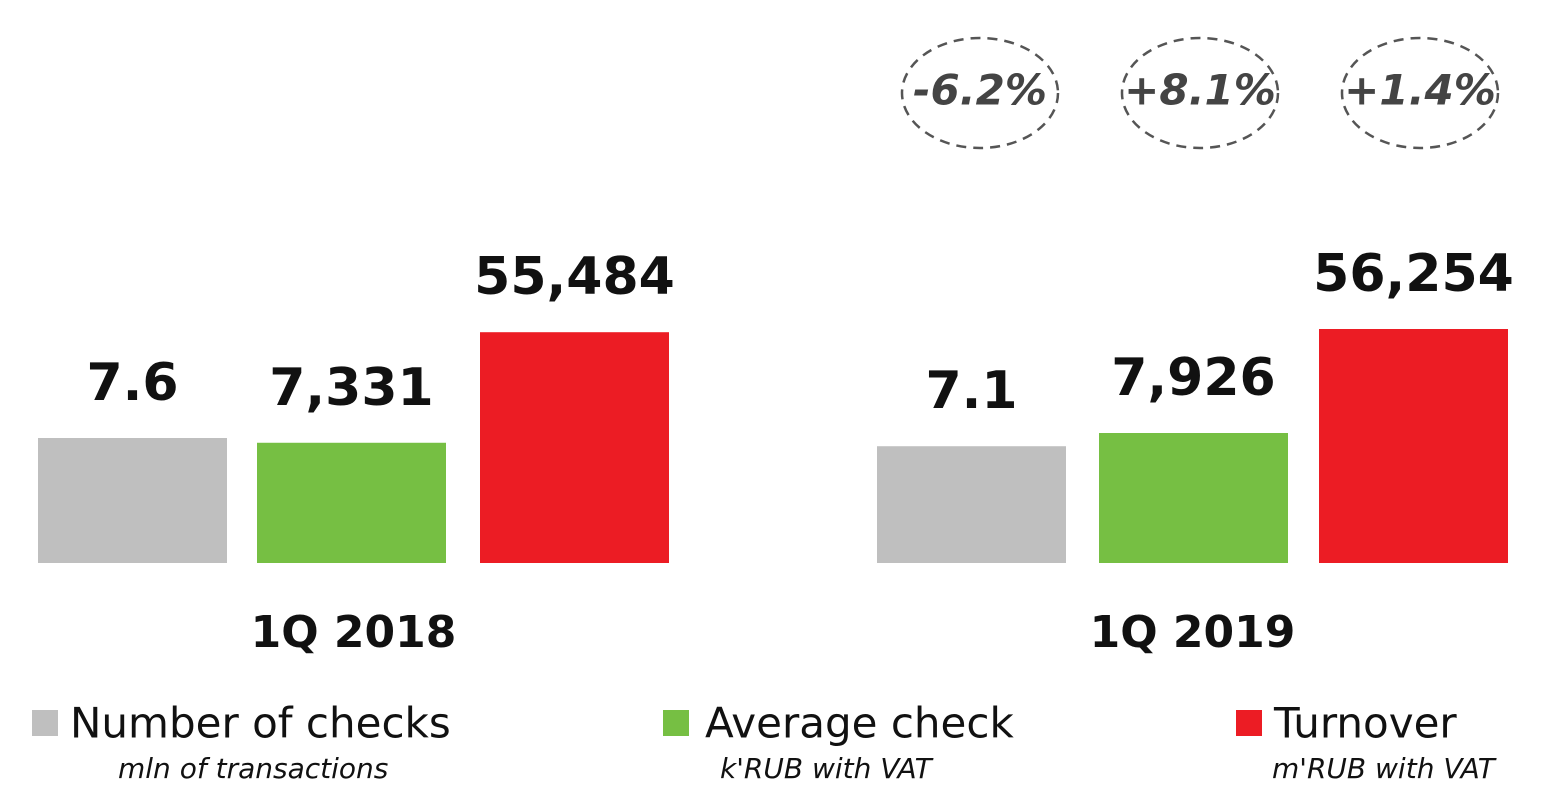 The height and width of the screenshot is (788, 1555). I want to click on data-label: 7,331, so click(351, 388).